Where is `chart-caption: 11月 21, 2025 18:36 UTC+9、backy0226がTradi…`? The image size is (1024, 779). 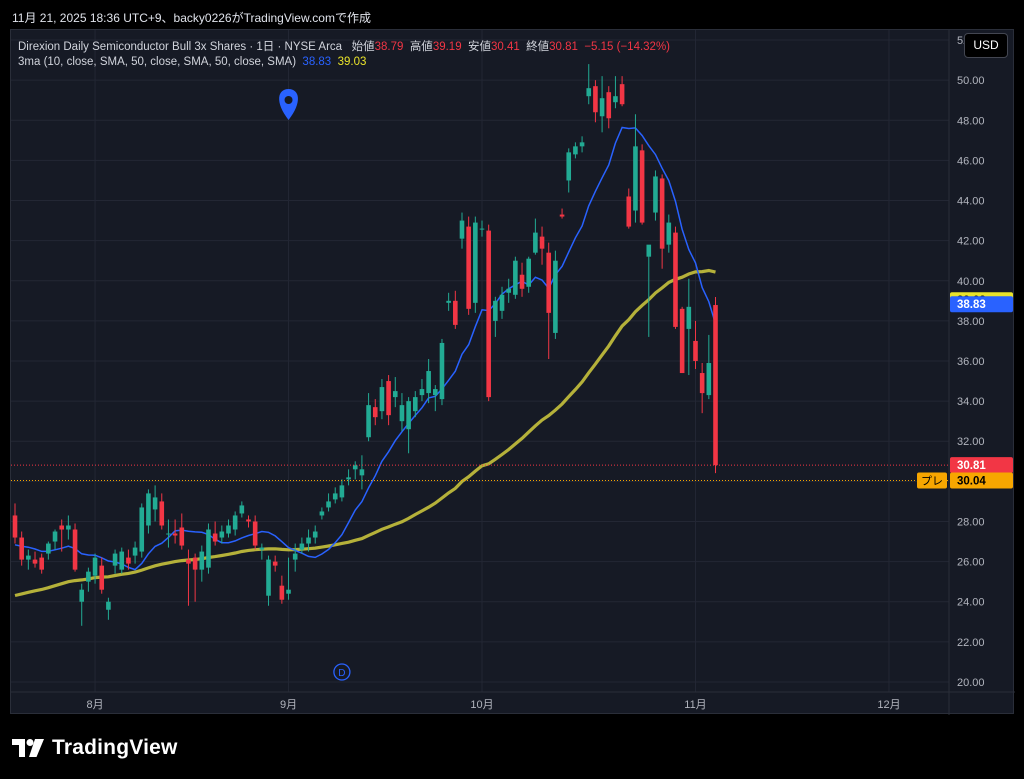
chart-caption: 11月 21, 2025 18:36 UTC+9、backy0226がTradi… is located at coordinates (191, 18).